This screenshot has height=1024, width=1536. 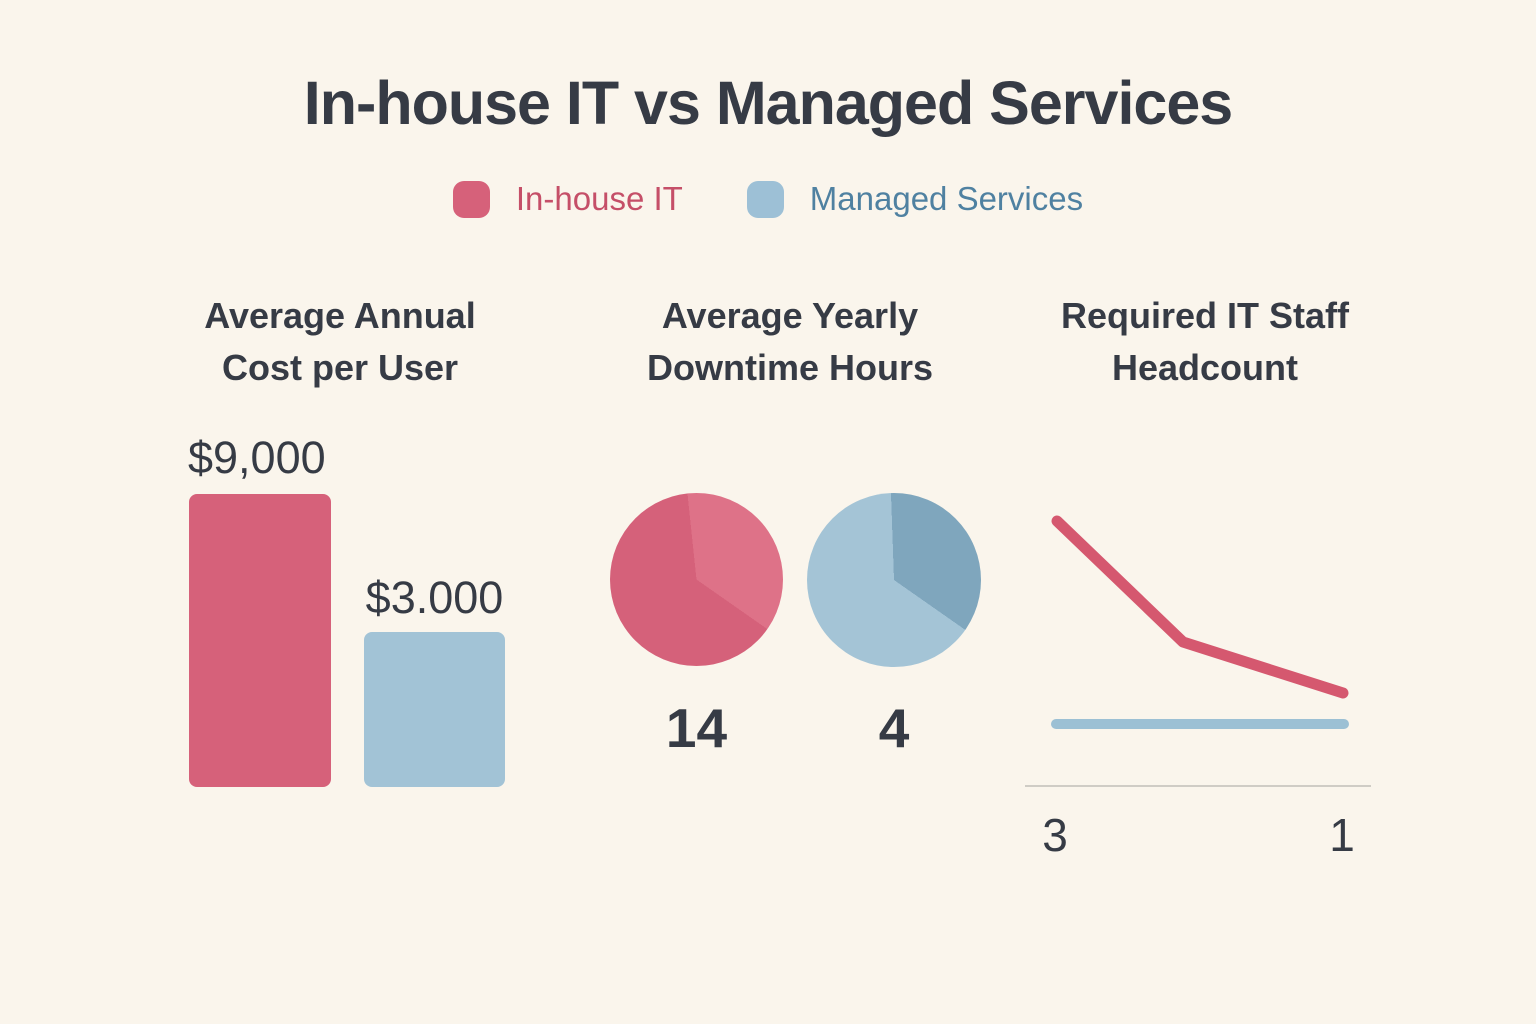 What do you see at coordinates (696, 728) in the screenshot?
I see `pie-value-inhouse: 14` at bounding box center [696, 728].